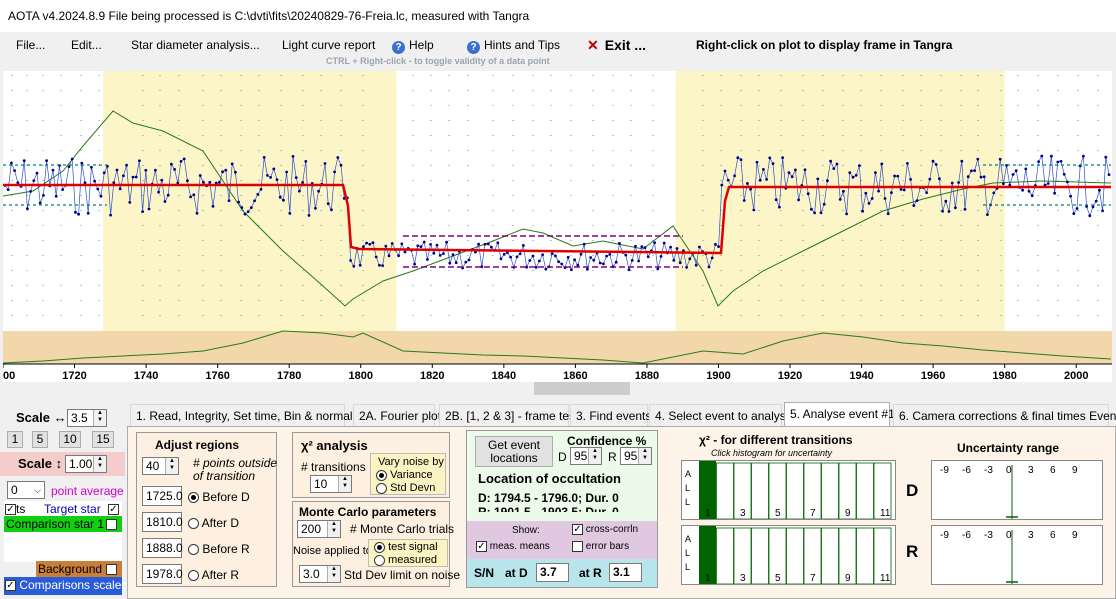 Image resolution: width=1116 pixels, height=599 pixels. What do you see at coordinates (319, 529) in the screenshot?
I see `monte-carlo-trials-input: 200 ▲ ▼` at bounding box center [319, 529].